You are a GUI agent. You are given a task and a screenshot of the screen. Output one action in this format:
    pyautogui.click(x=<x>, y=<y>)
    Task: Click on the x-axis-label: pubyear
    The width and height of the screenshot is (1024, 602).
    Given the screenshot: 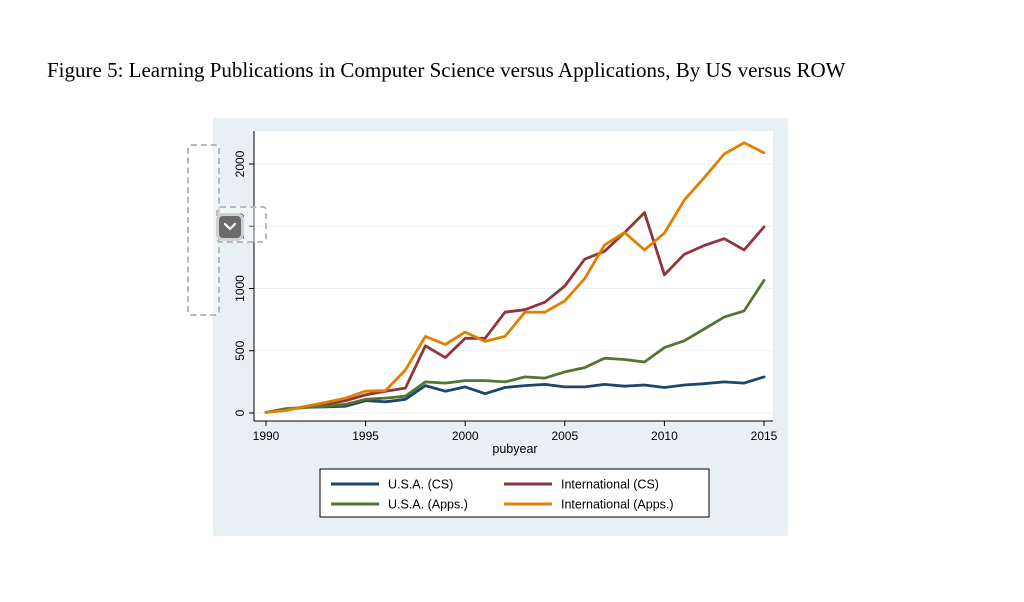 What is the action you would take?
    pyautogui.click(x=514, y=449)
    